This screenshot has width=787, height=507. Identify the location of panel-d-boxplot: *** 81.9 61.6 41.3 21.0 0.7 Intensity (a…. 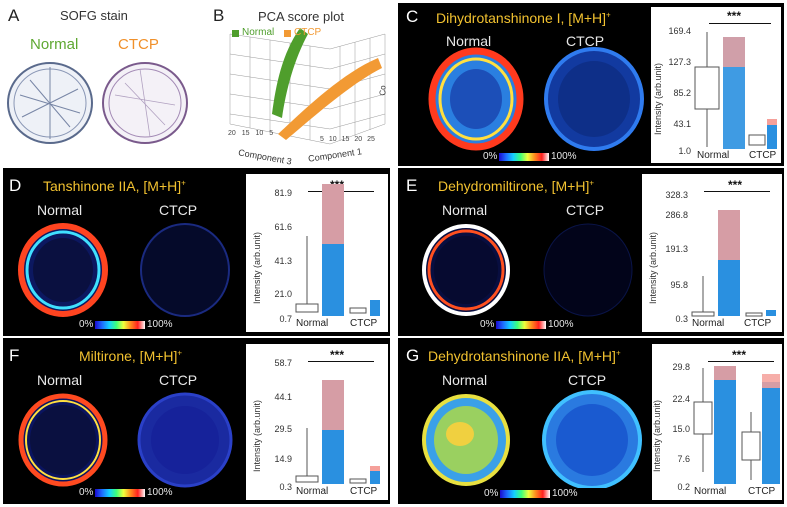
(317, 253).